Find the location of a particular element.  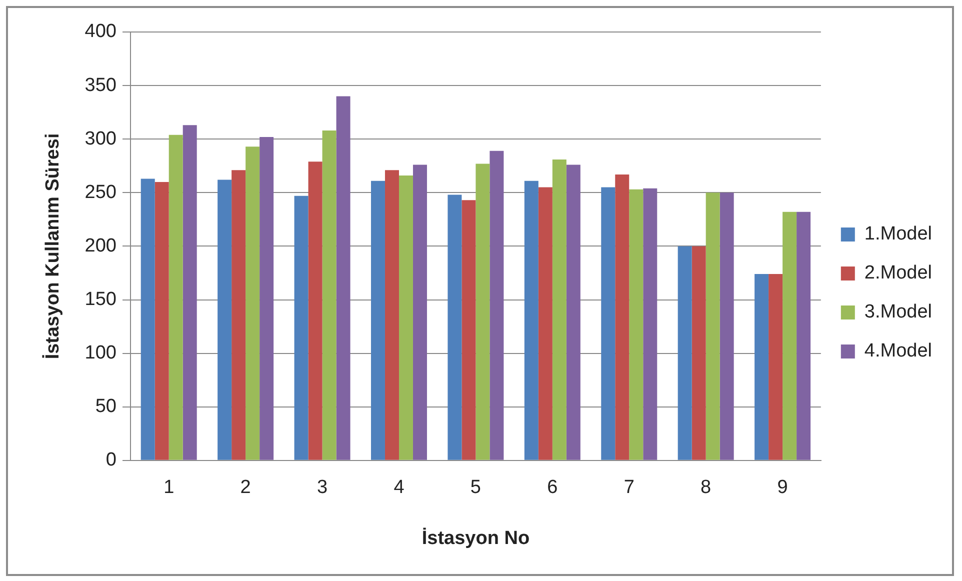

y-tick-label: 300 is located at coordinates (100, 139).